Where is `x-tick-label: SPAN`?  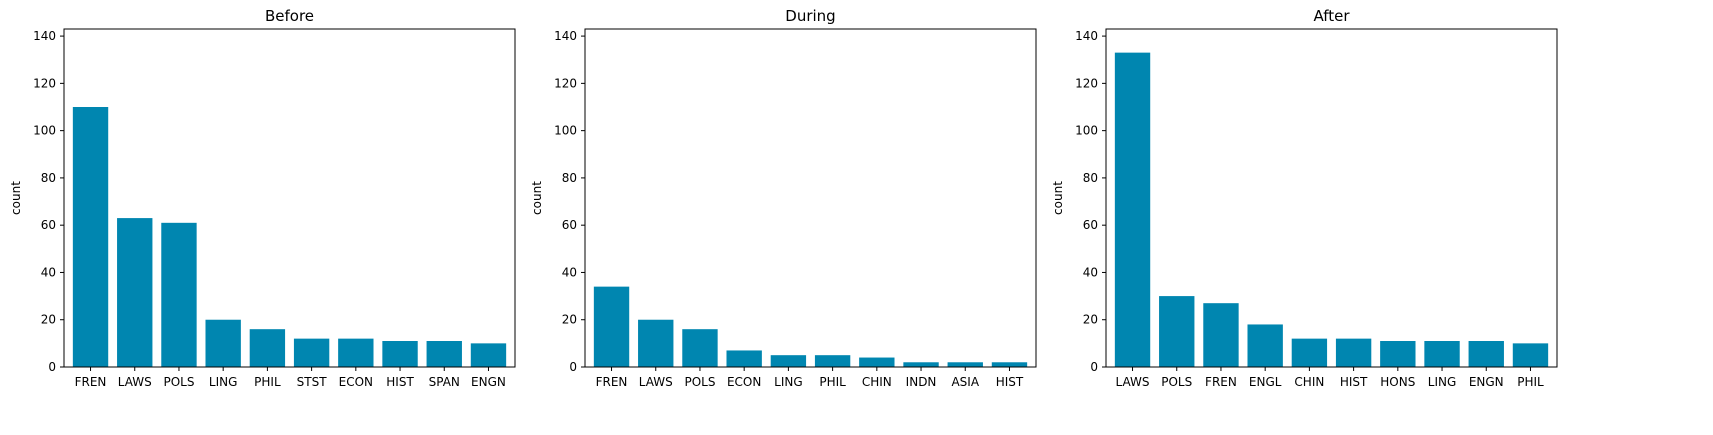
x-tick-label: SPAN is located at coordinates (444, 382).